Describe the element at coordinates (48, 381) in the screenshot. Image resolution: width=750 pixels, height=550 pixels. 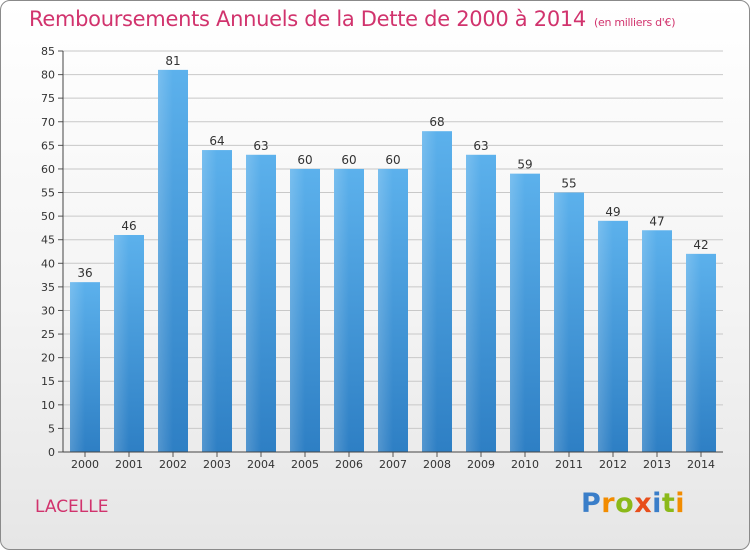
I see `y-tick-label: 15` at that location.